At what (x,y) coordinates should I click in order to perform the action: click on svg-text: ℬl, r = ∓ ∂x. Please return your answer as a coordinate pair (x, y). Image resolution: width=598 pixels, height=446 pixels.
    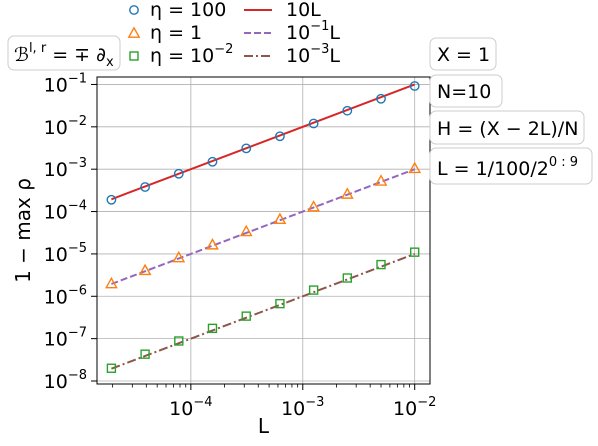
    Looking at the image, I should click on (64, 55).